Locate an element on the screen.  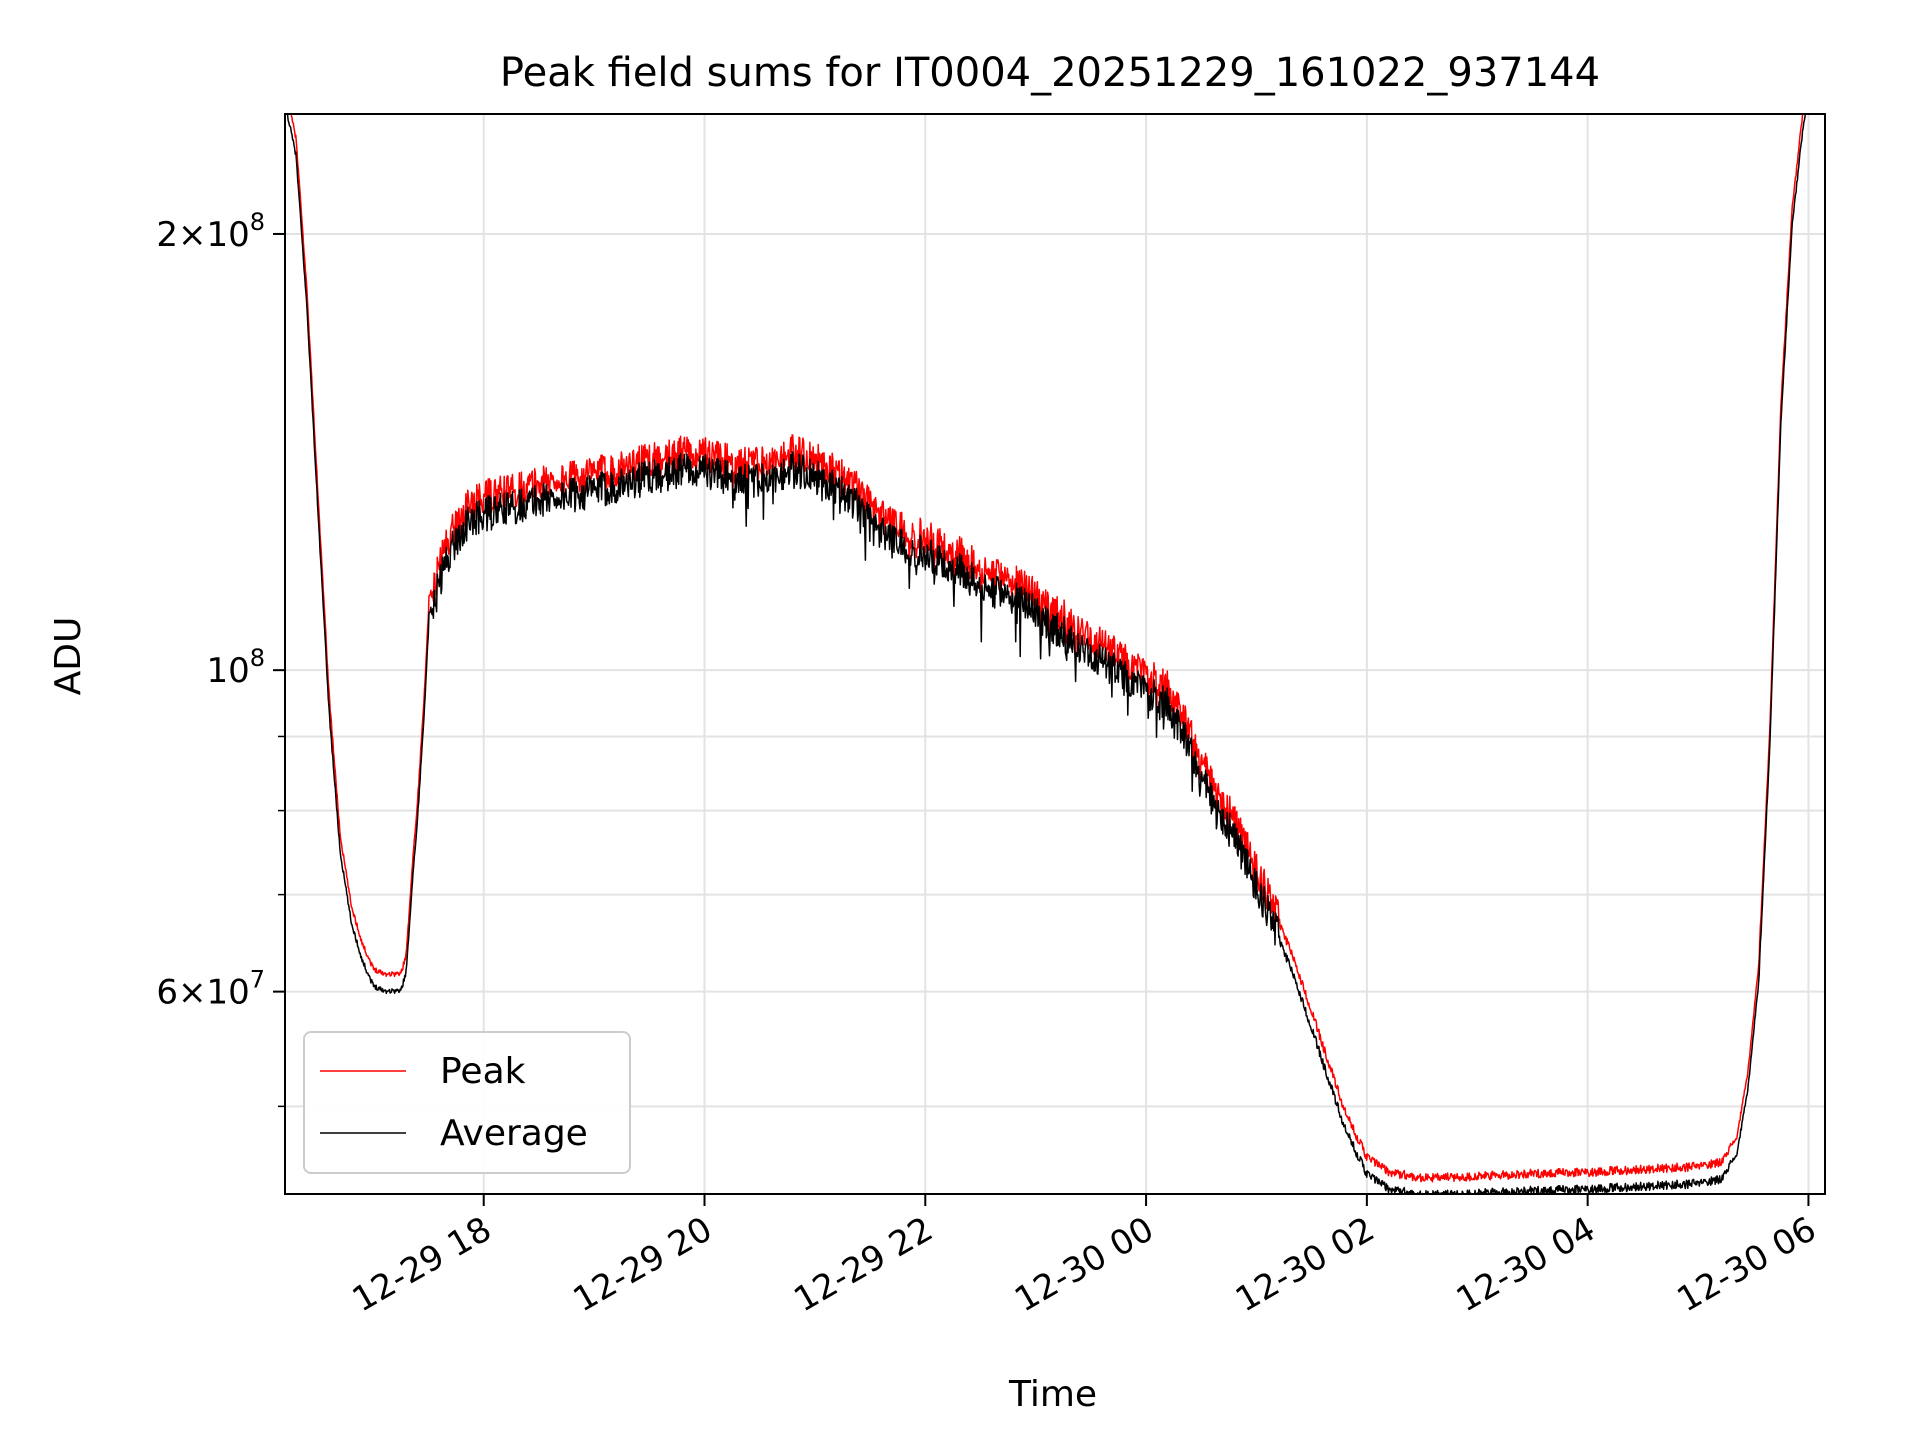
y-axis-label: ADU is located at coordinates (68, 656).